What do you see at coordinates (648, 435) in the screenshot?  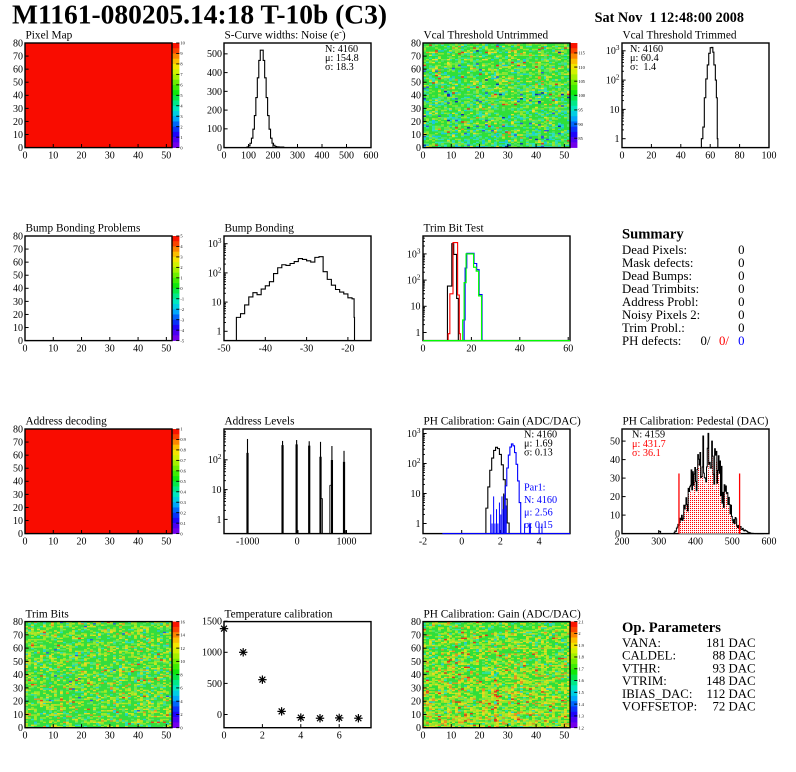 I see `svg-text: N: 4159` at bounding box center [648, 435].